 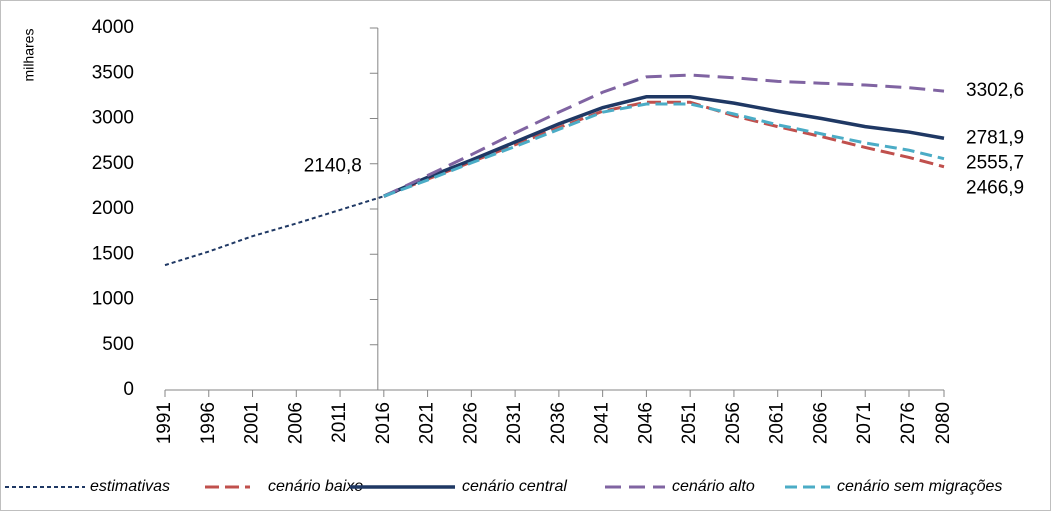 What do you see at coordinates (602, 423) in the screenshot?
I see `x-tick-label: 2041` at bounding box center [602, 423].